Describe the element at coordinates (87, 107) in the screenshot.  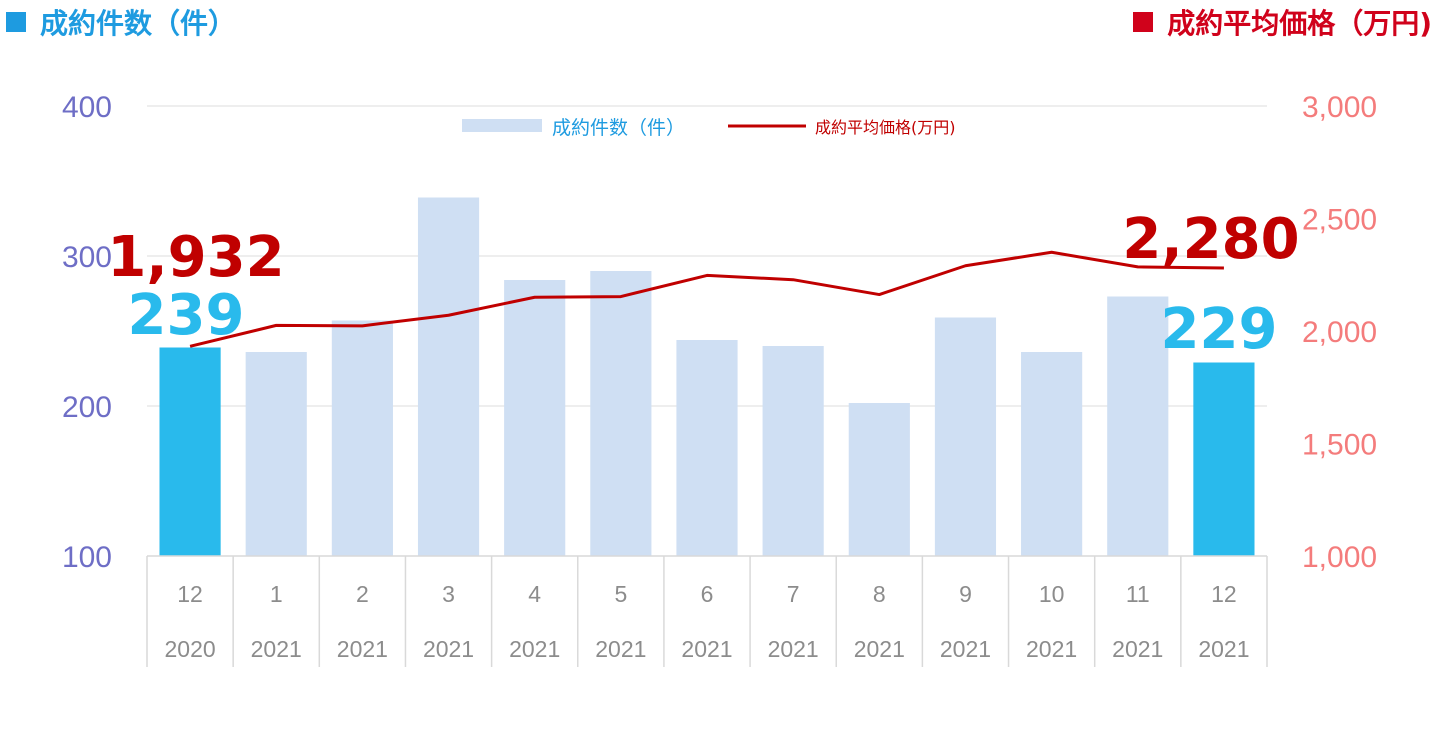
I see `left-axis-tick-label: 400` at that location.